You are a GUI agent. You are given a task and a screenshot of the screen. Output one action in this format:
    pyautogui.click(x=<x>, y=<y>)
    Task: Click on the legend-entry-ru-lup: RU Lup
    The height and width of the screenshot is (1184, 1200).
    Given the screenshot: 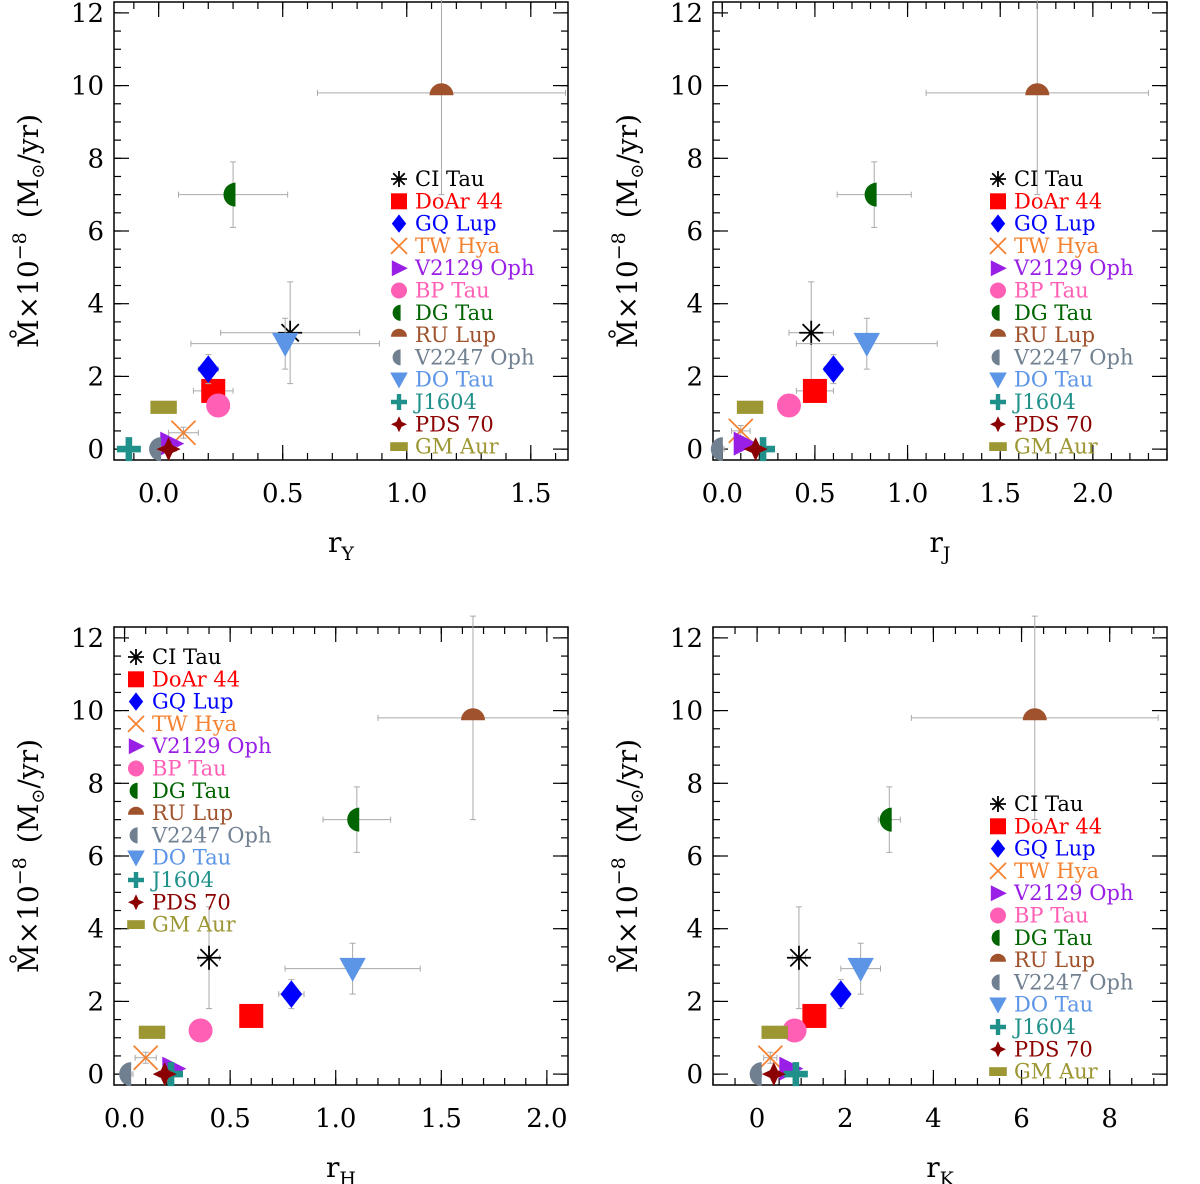 What is the action you would take?
    pyautogui.click(x=443, y=335)
    